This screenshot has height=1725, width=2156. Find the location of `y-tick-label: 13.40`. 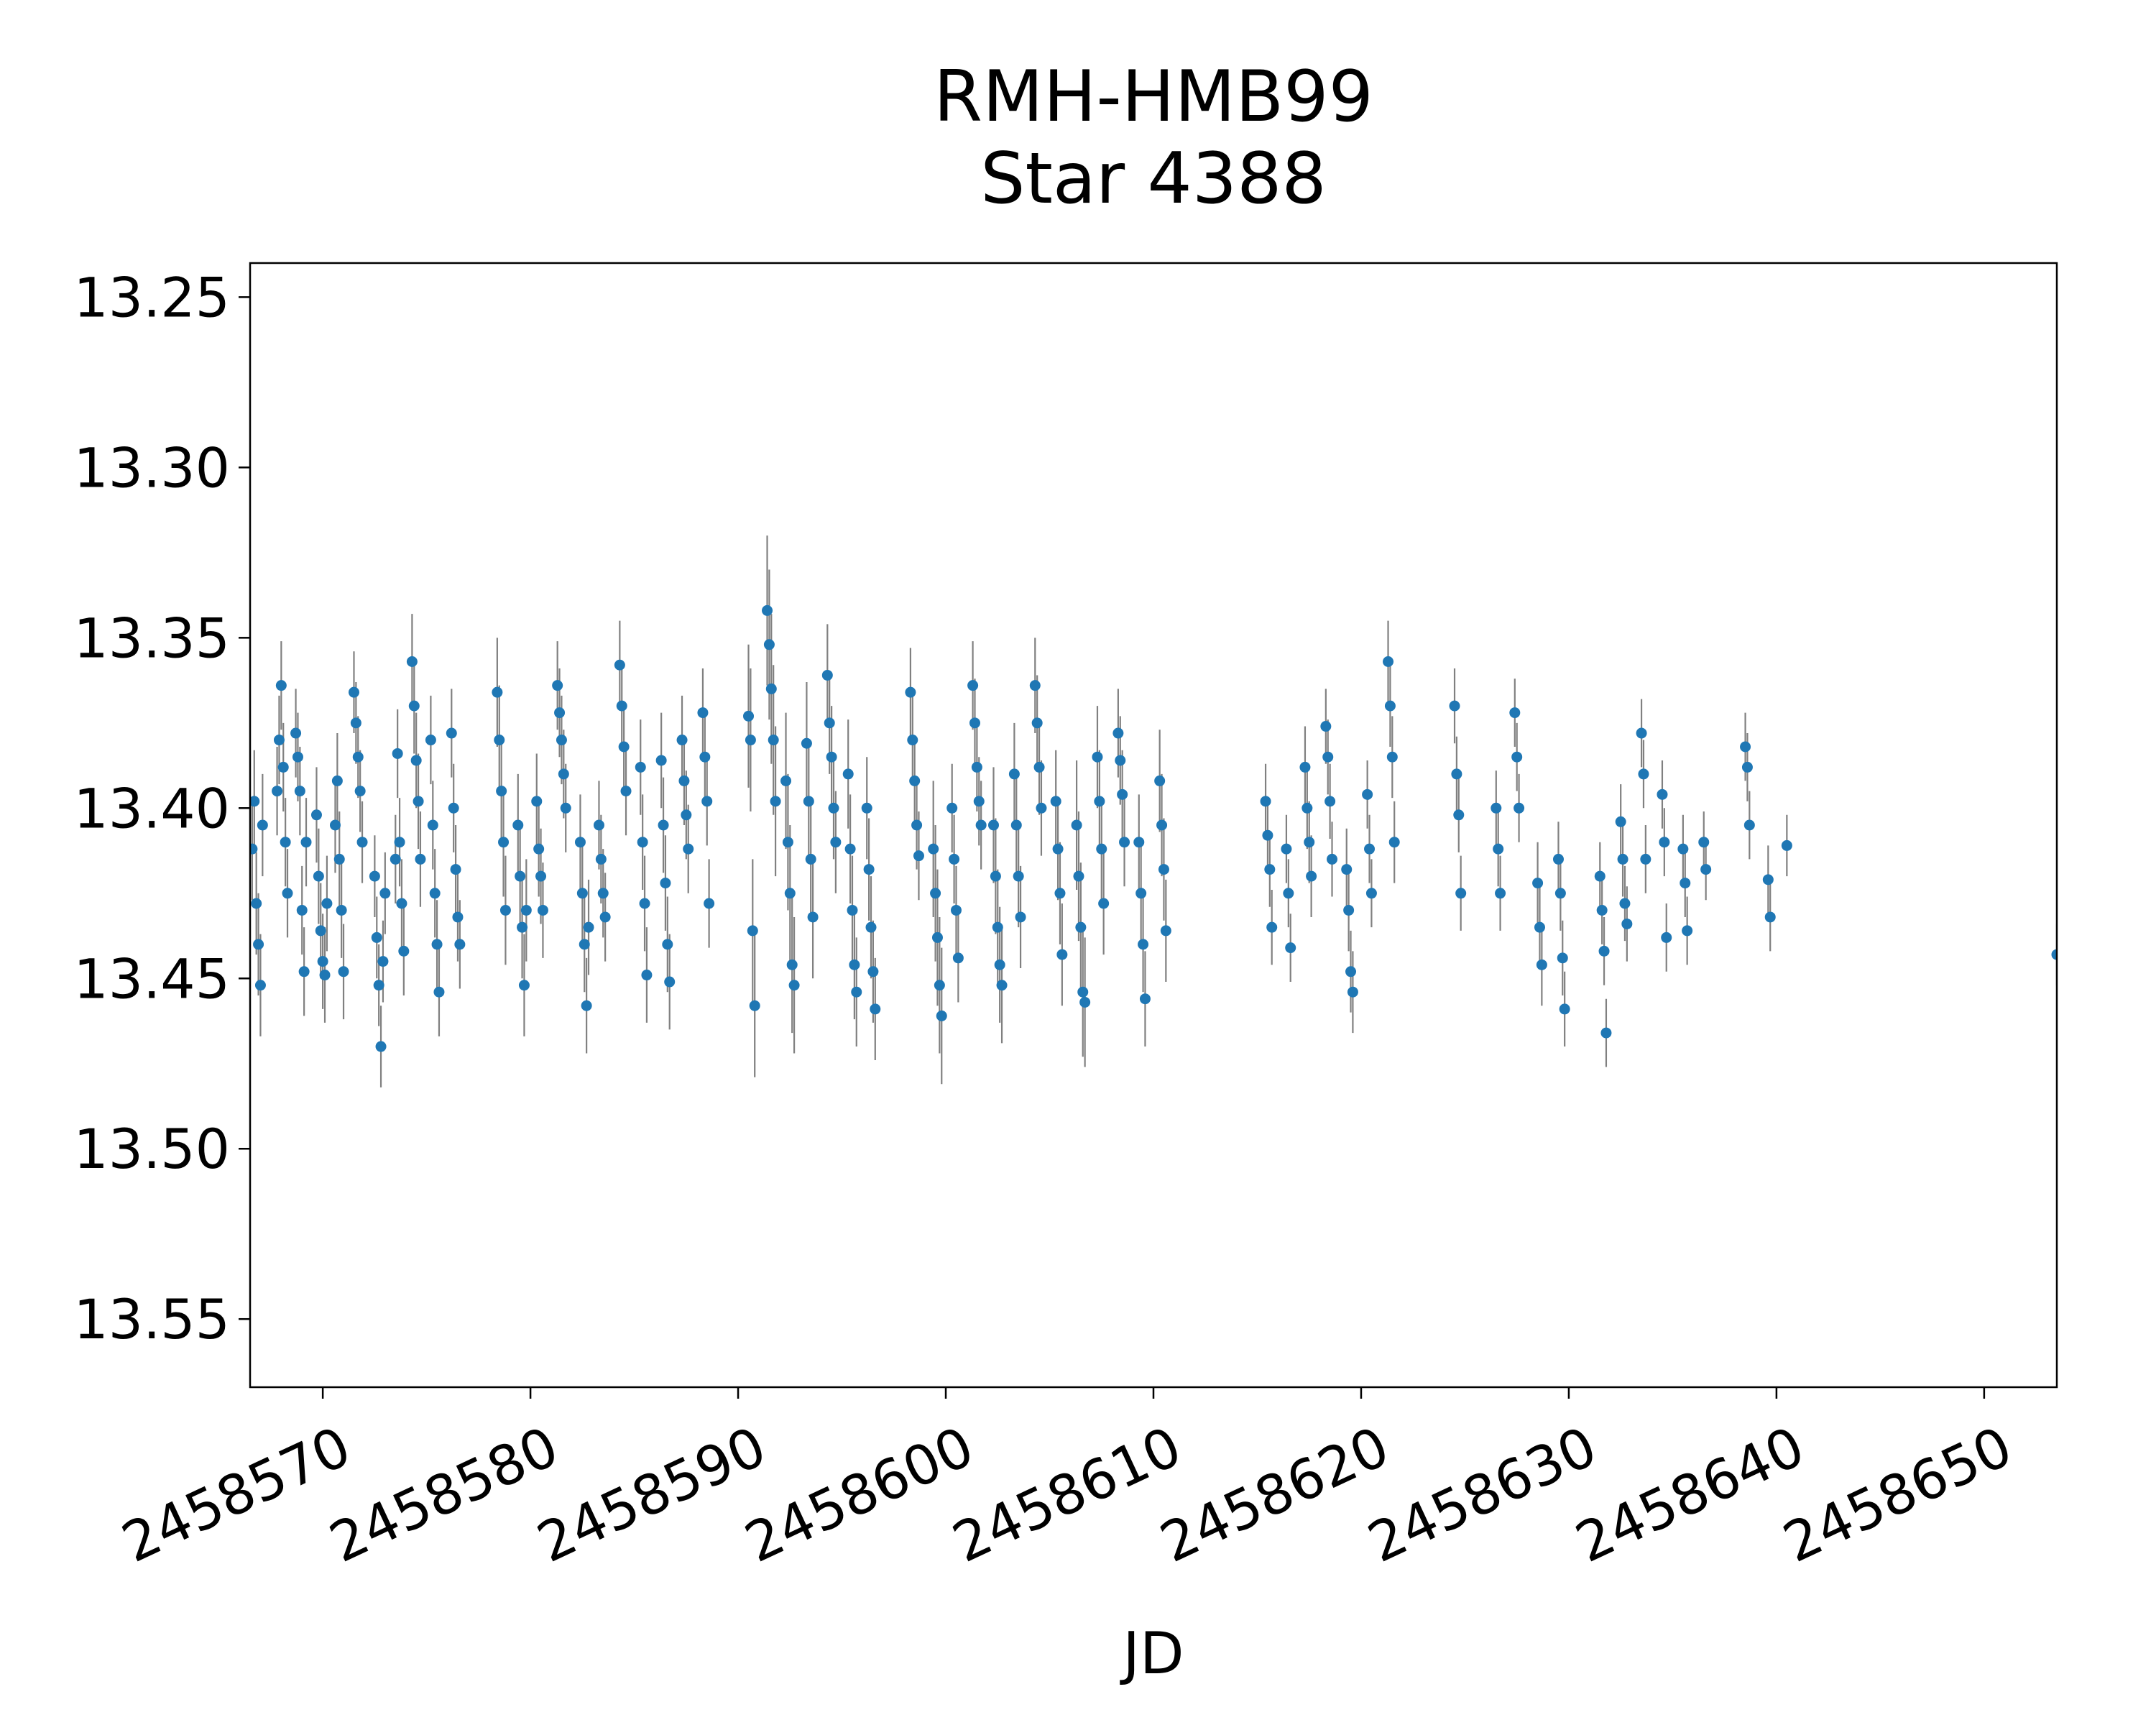

y-tick-label: 13.40 is located at coordinates (152, 808).